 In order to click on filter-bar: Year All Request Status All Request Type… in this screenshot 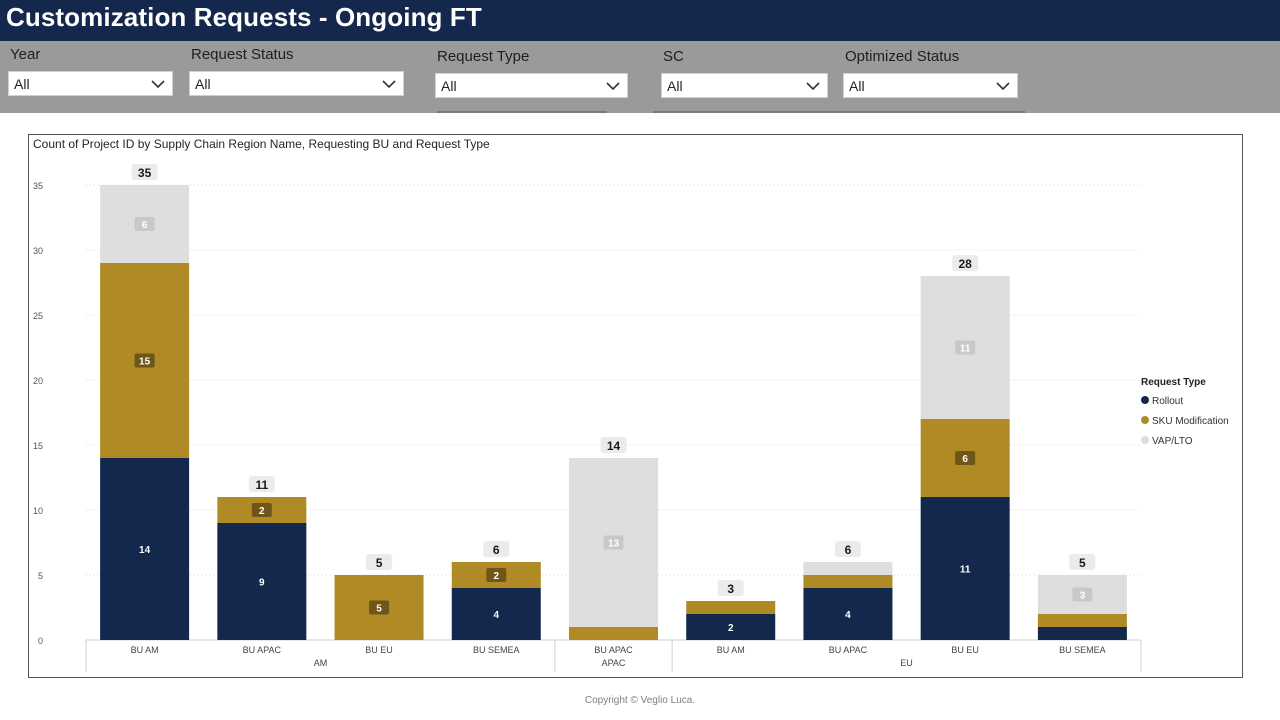, I will do `click(640, 77)`.